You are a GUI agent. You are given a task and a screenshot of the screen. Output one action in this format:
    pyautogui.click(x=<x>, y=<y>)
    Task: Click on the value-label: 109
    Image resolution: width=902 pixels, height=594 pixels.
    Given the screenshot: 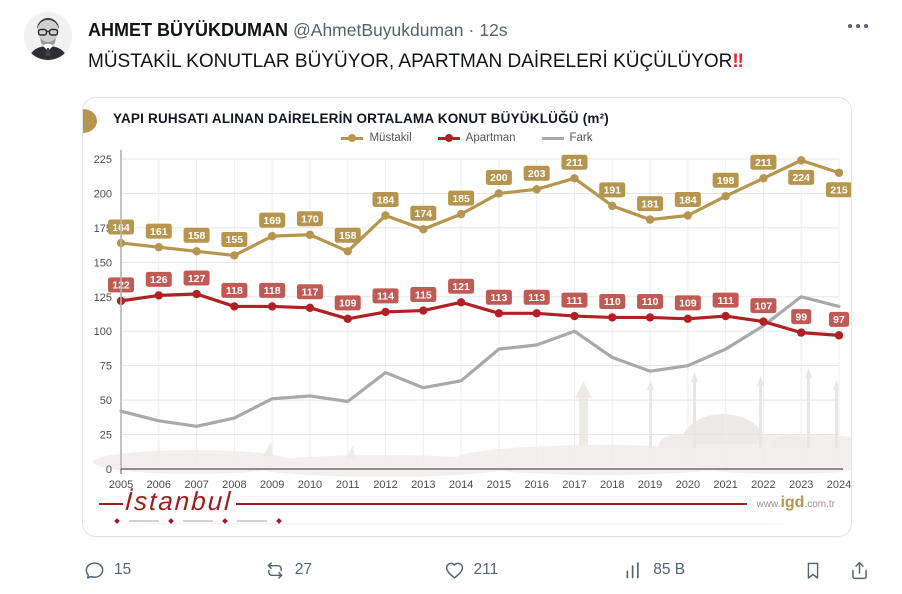 What is the action you would take?
    pyautogui.click(x=348, y=304)
    